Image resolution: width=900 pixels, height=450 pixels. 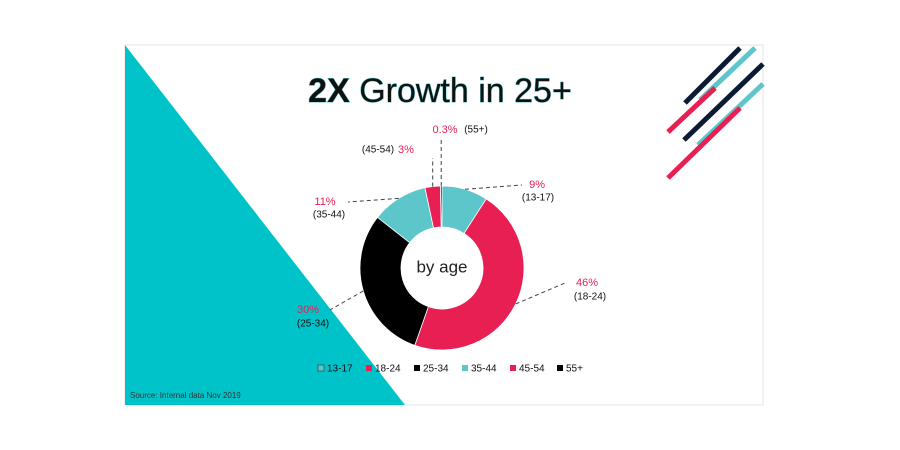 What do you see at coordinates (590, 297) in the screenshot?
I see `category-label: (18-24)` at bounding box center [590, 297].